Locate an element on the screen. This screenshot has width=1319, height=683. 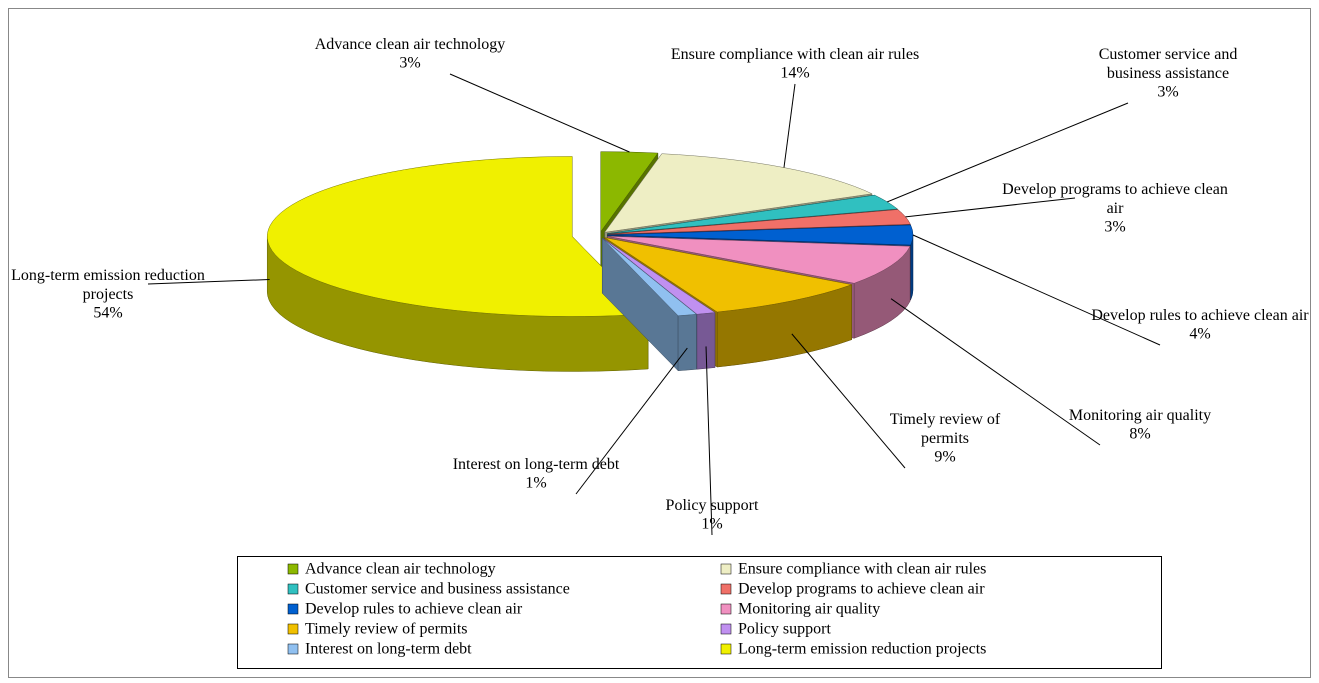
legend-label: Customer service and business assistance is located at coordinates (437, 589).